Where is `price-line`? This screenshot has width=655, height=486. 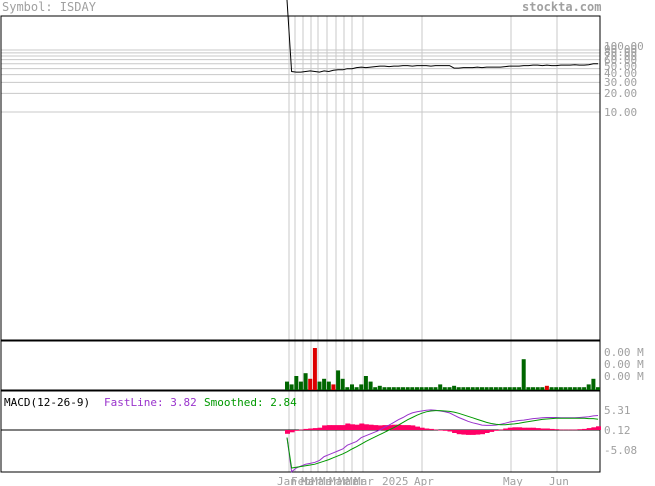 price-line is located at coordinates (442, 36).